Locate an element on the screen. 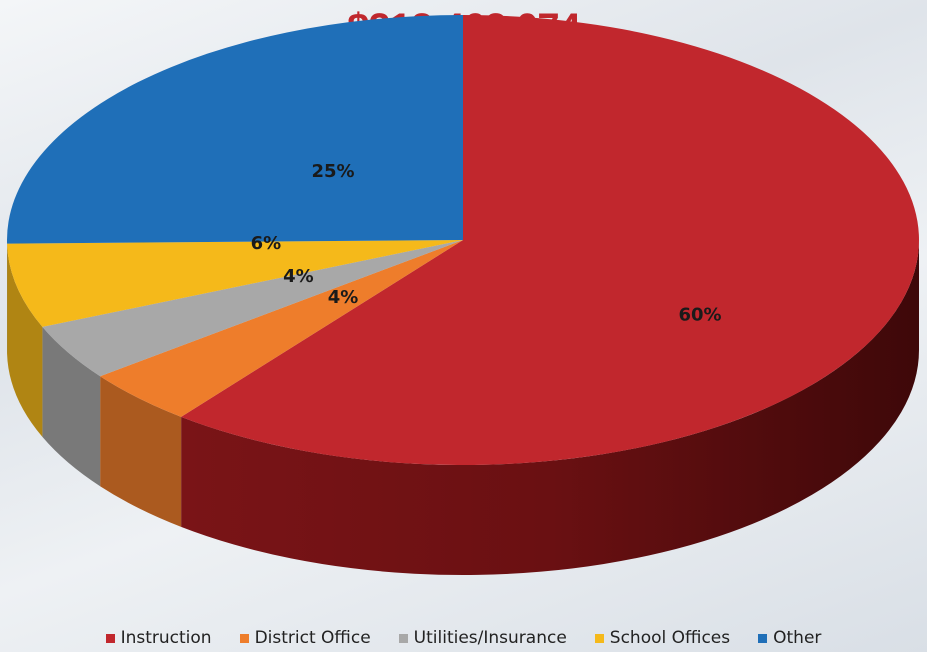 This screenshot has width=927, height=652. data-label-other: 25% is located at coordinates (332, 171).